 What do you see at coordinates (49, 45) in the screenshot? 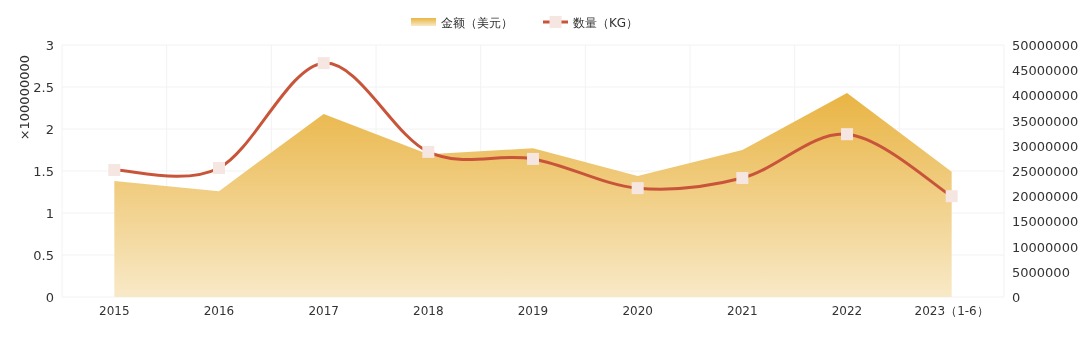
I see `y-tick-label: 3` at bounding box center [49, 45].